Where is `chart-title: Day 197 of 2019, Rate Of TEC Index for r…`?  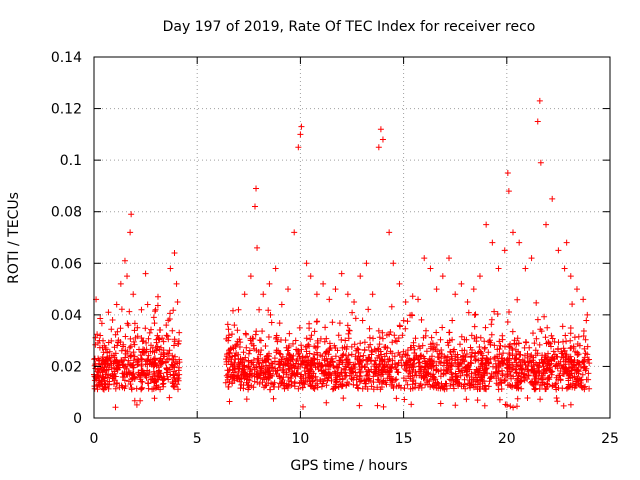
chart-title: Day 197 of 2019, Rate Of TEC Index for r… is located at coordinates (349, 27).